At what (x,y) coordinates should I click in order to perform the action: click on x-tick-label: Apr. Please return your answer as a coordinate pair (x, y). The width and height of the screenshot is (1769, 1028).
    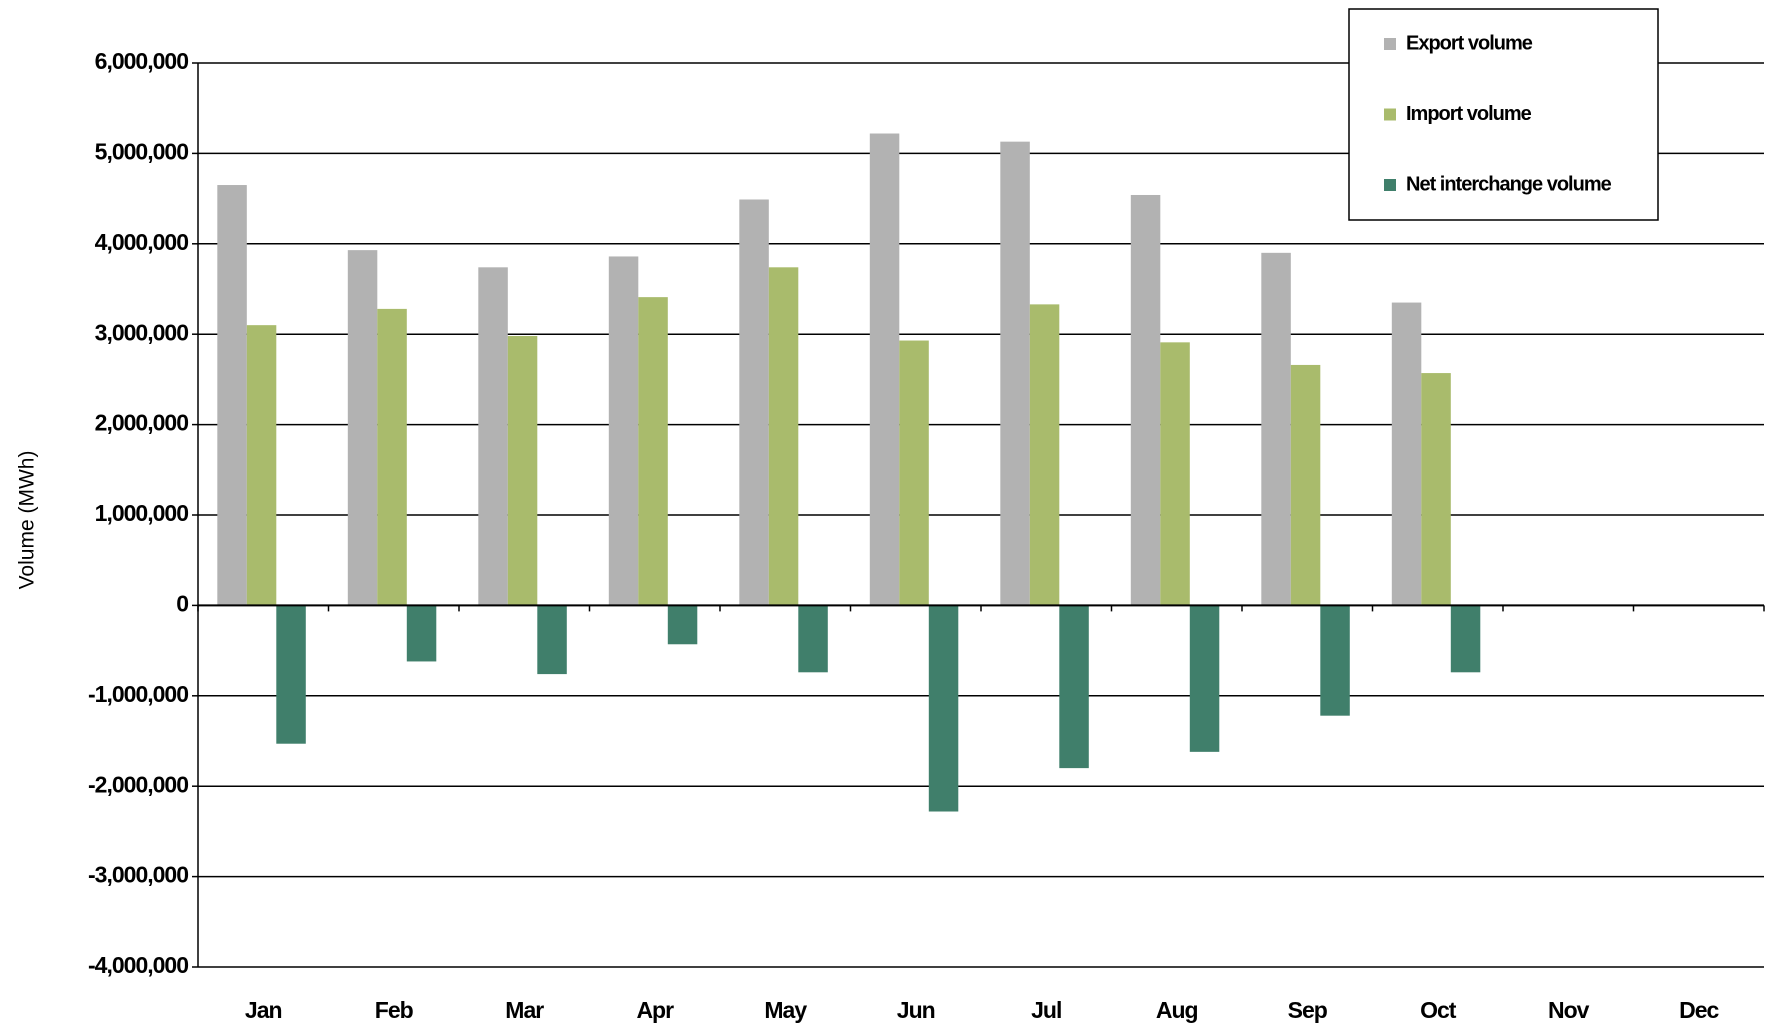
    Looking at the image, I should click on (655, 1010).